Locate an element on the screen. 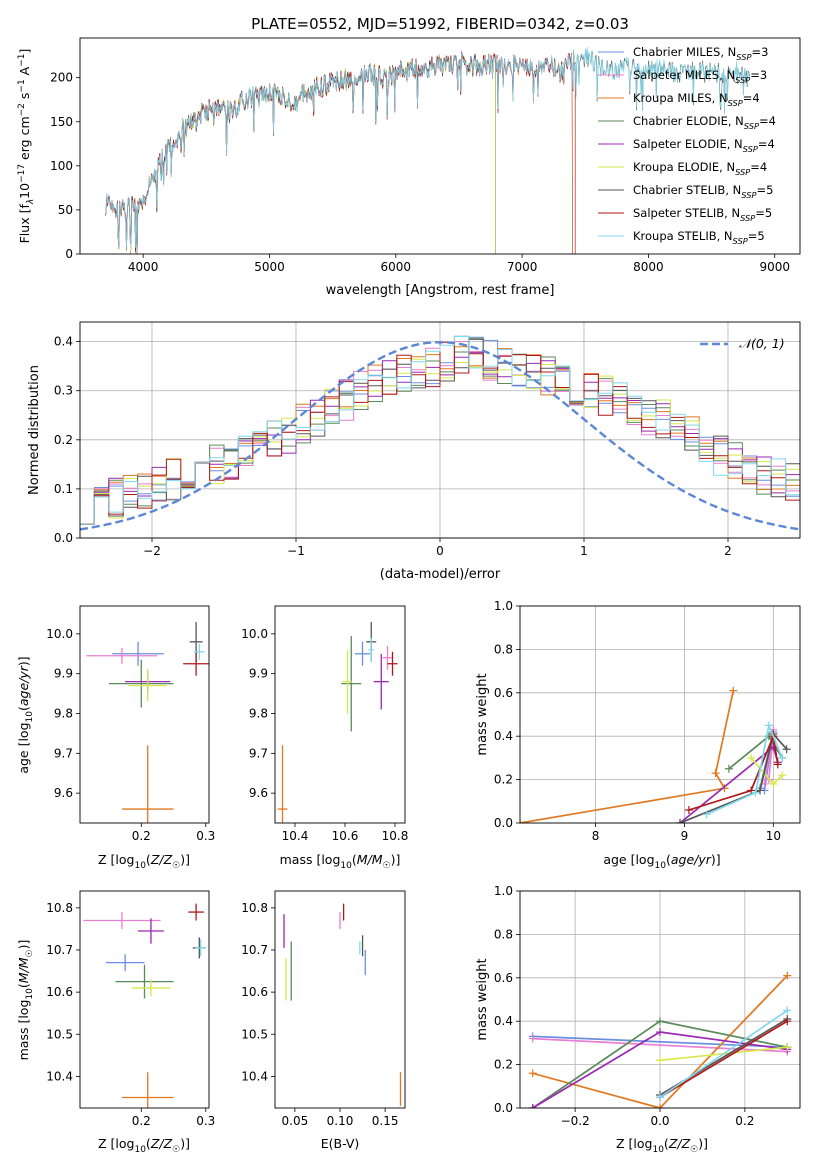 The width and height of the screenshot is (819, 1170). x-tick-label: 0 is located at coordinates (440, 551).